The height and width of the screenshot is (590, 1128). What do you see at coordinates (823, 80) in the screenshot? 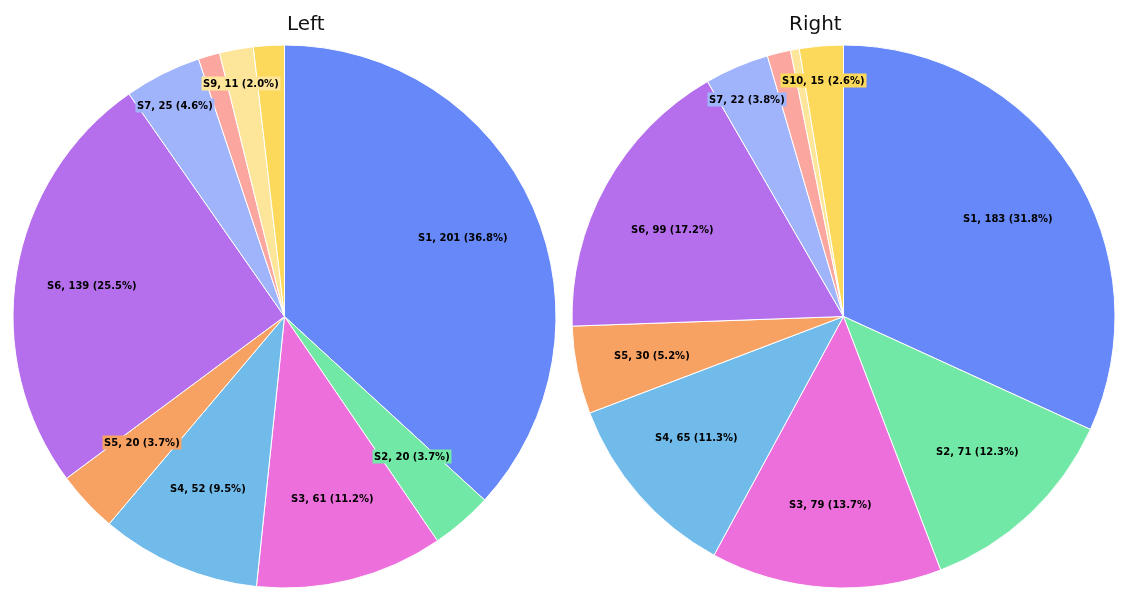
I see `slice-label: S10, 15 (2.6%)` at bounding box center [823, 80].